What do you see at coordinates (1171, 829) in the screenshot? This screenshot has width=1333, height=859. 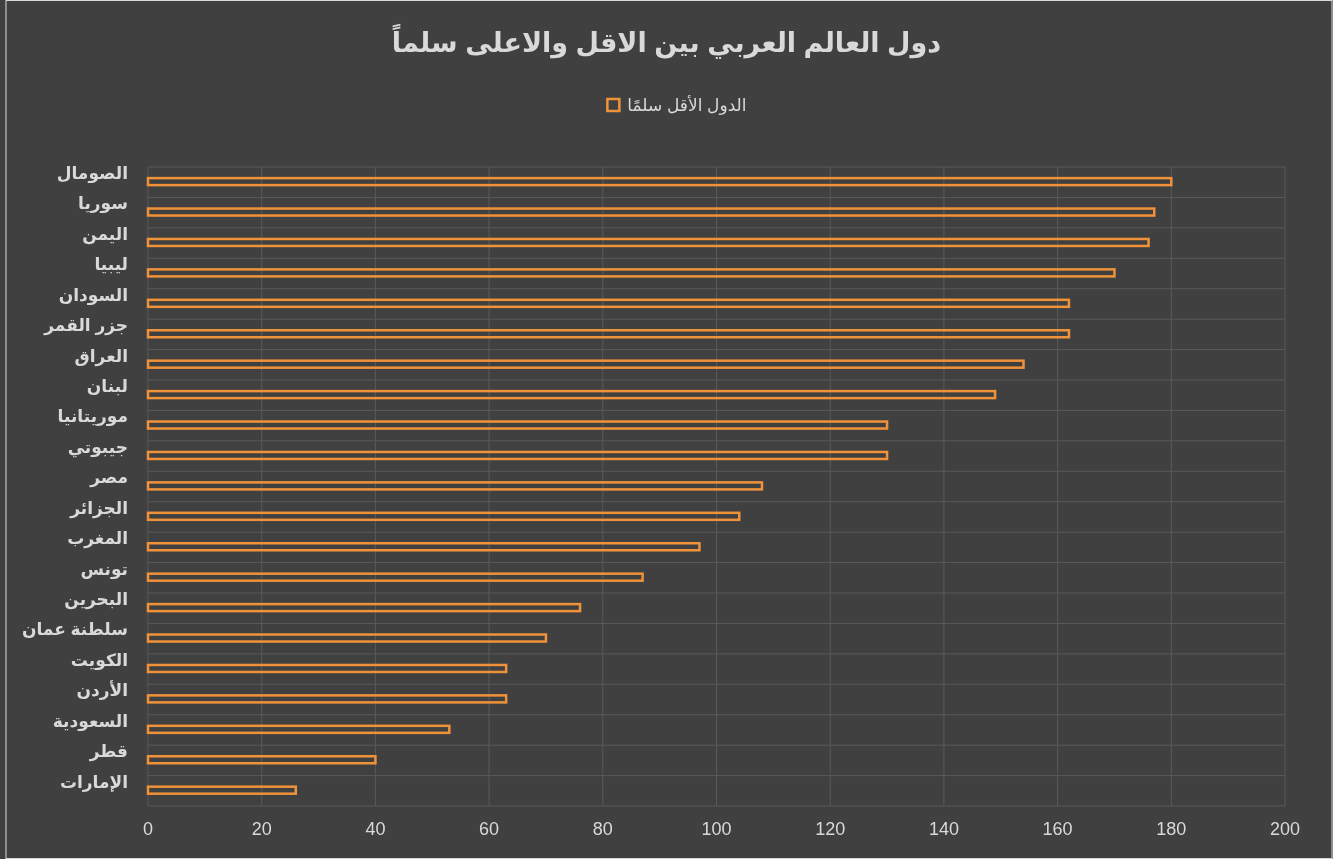 I see `x-tick-label: 180` at bounding box center [1171, 829].